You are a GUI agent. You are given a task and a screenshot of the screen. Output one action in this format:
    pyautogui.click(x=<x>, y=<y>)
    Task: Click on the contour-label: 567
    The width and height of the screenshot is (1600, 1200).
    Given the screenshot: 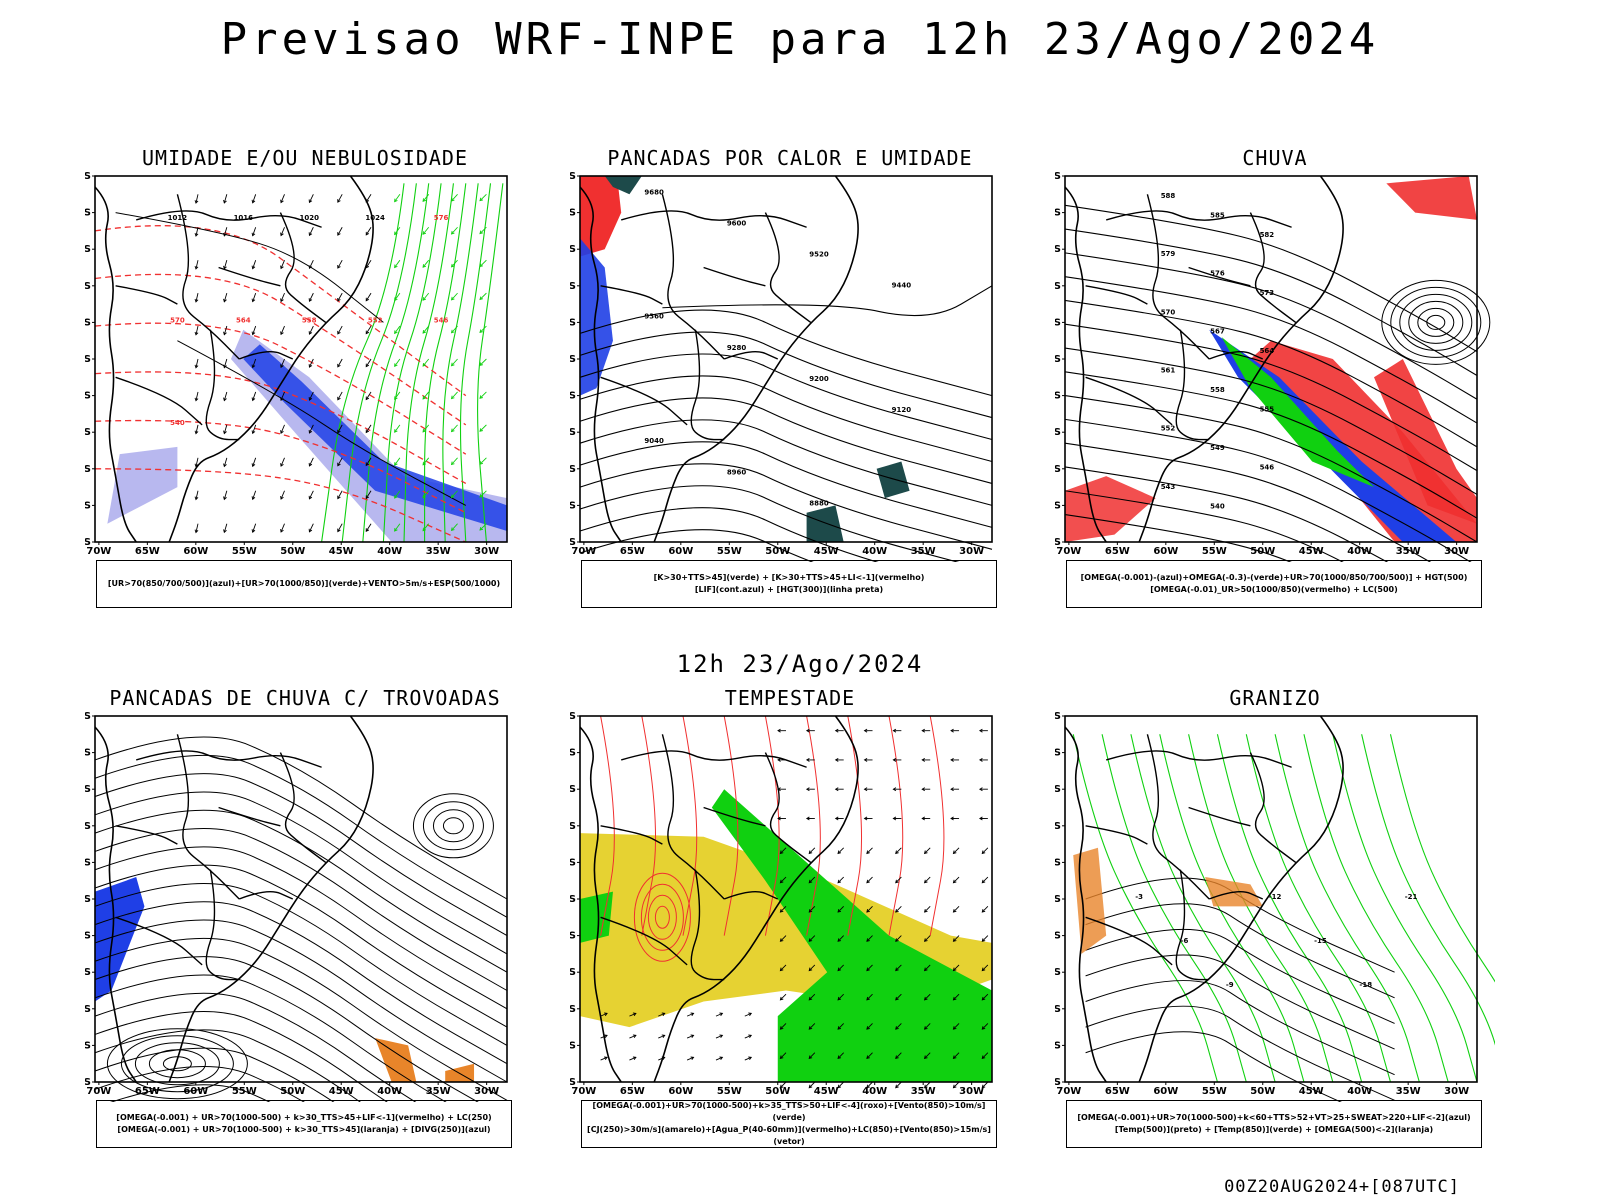 What is the action you would take?
    pyautogui.click(x=1217, y=332)
    